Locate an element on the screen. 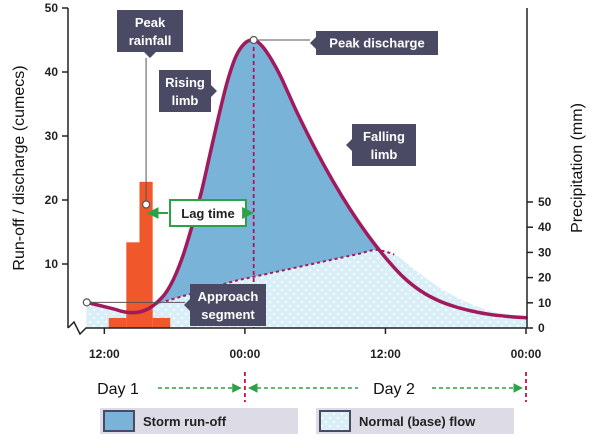  annotation-falling-limb-box is located at coordinates (381, 145).